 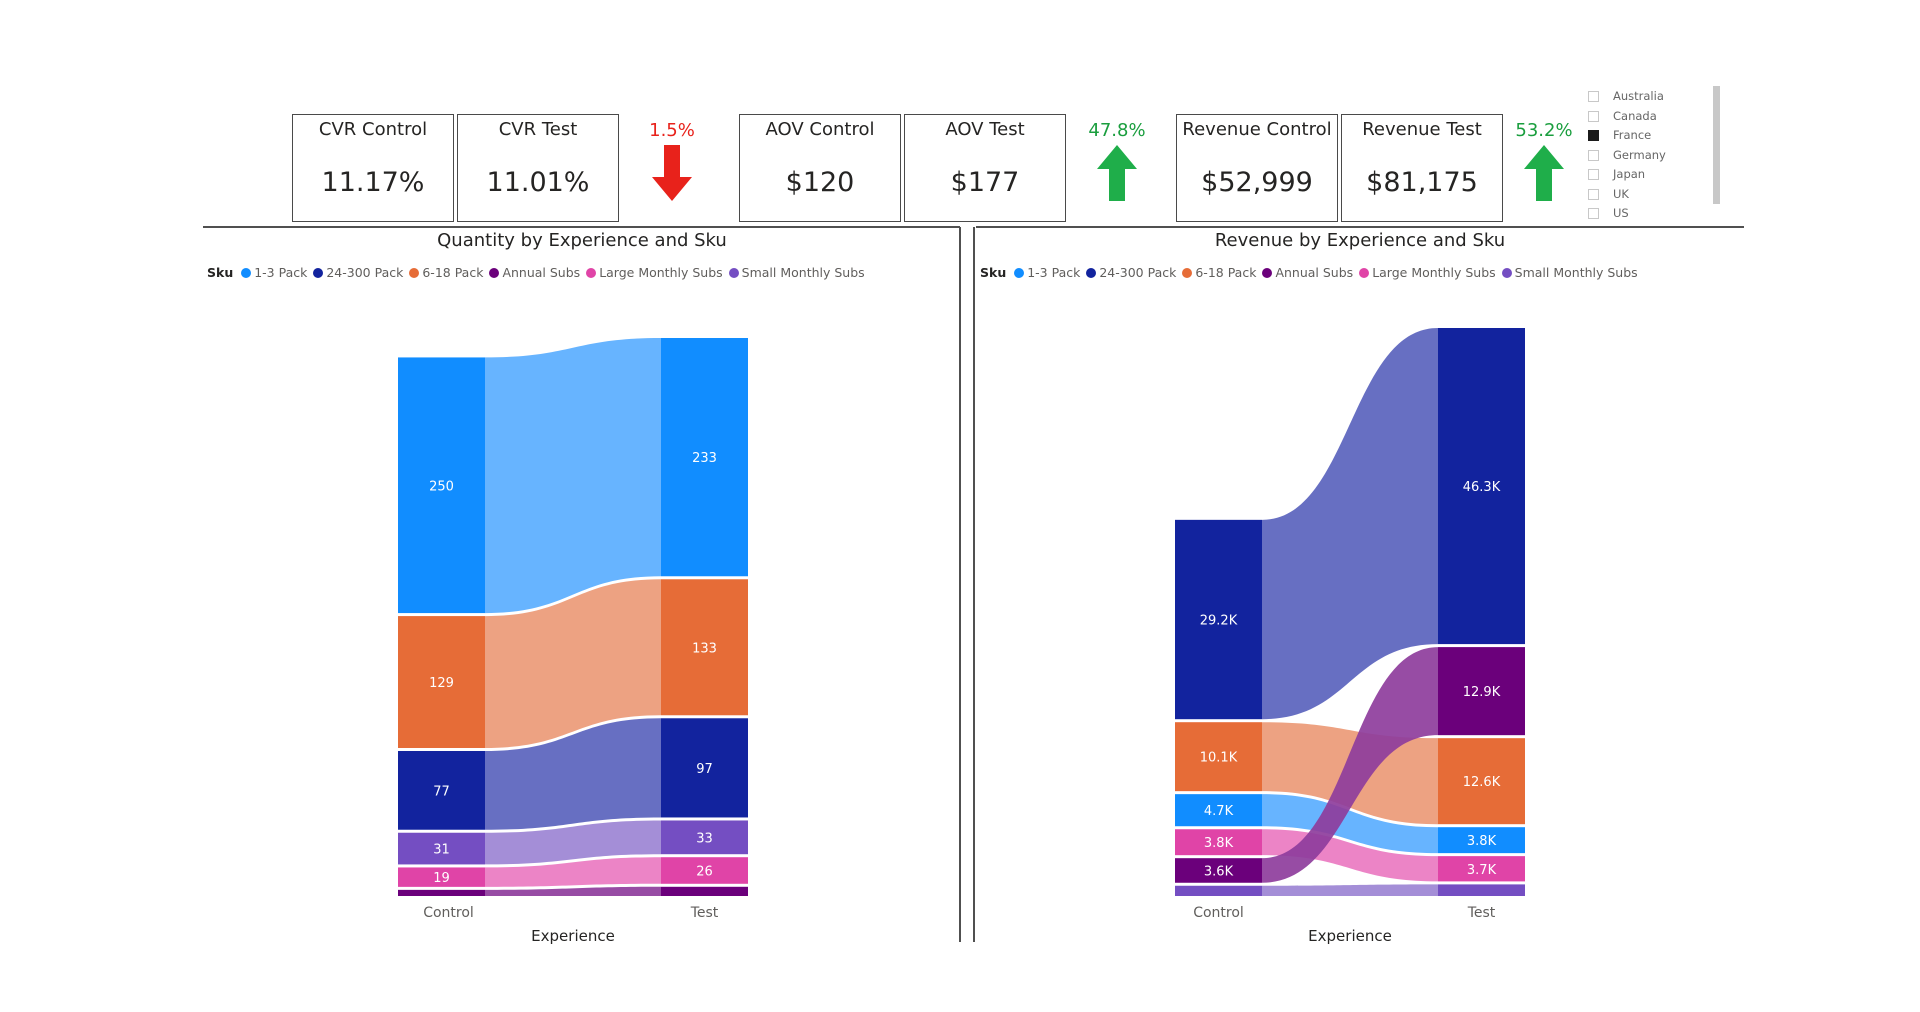 What do you see at coordinates (1653, 176) in the screenshot?
I see `slicer-option-japan: Japan` at bounding box center [1653, 176].